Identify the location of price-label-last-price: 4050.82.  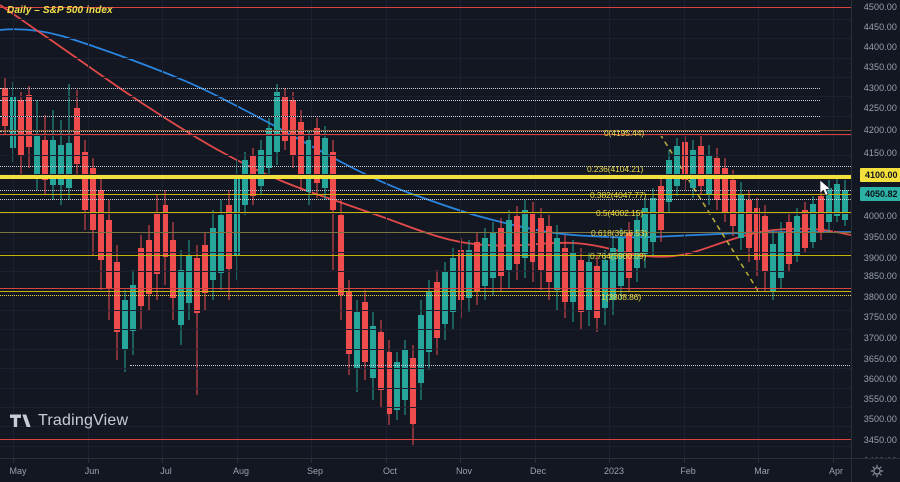
(880, 194).